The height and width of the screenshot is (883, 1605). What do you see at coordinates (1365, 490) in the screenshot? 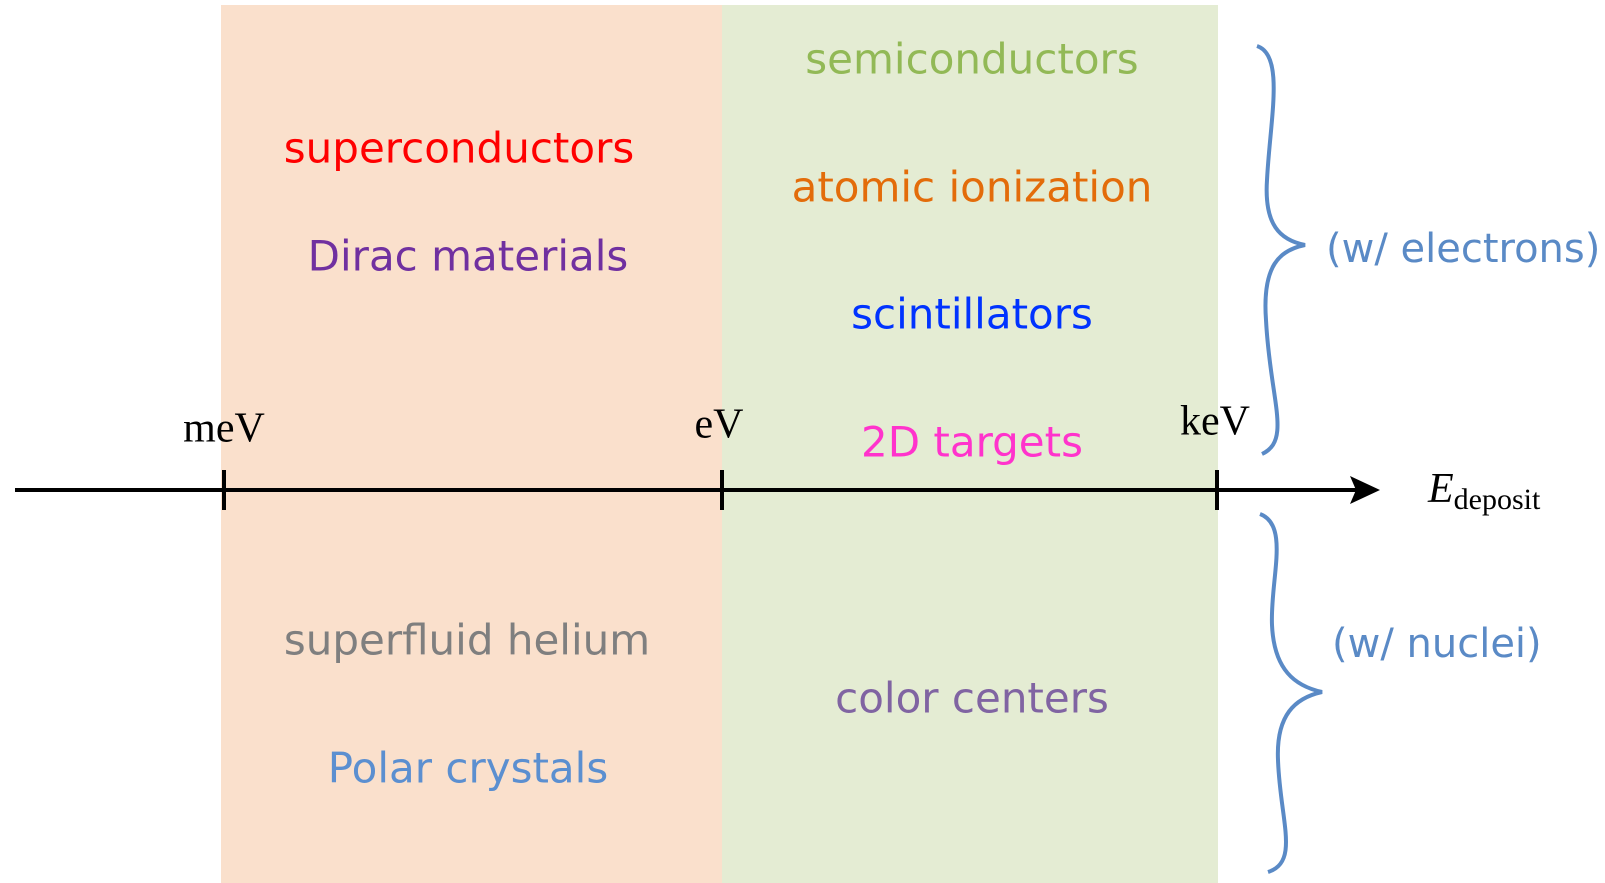
I see `axis-arrow` at bounding box center [1365, 490].